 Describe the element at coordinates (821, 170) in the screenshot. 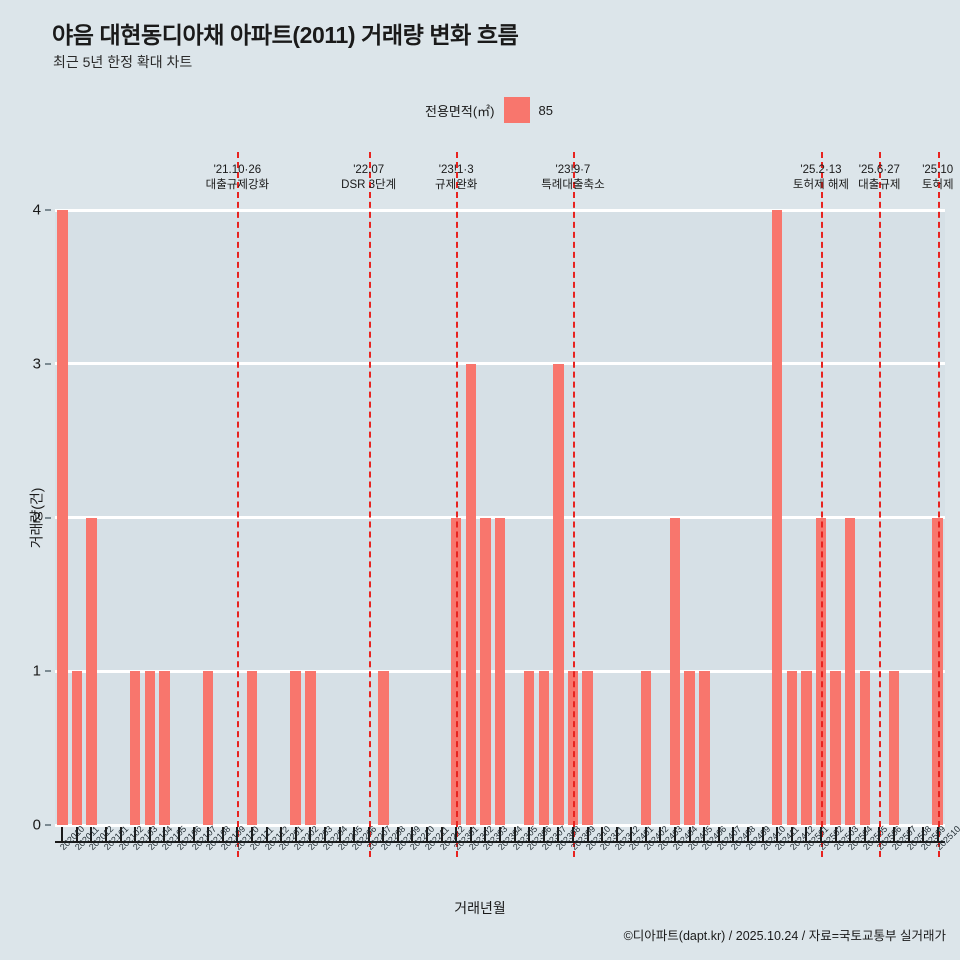

I see `event-date: '25.2·13` at that location.